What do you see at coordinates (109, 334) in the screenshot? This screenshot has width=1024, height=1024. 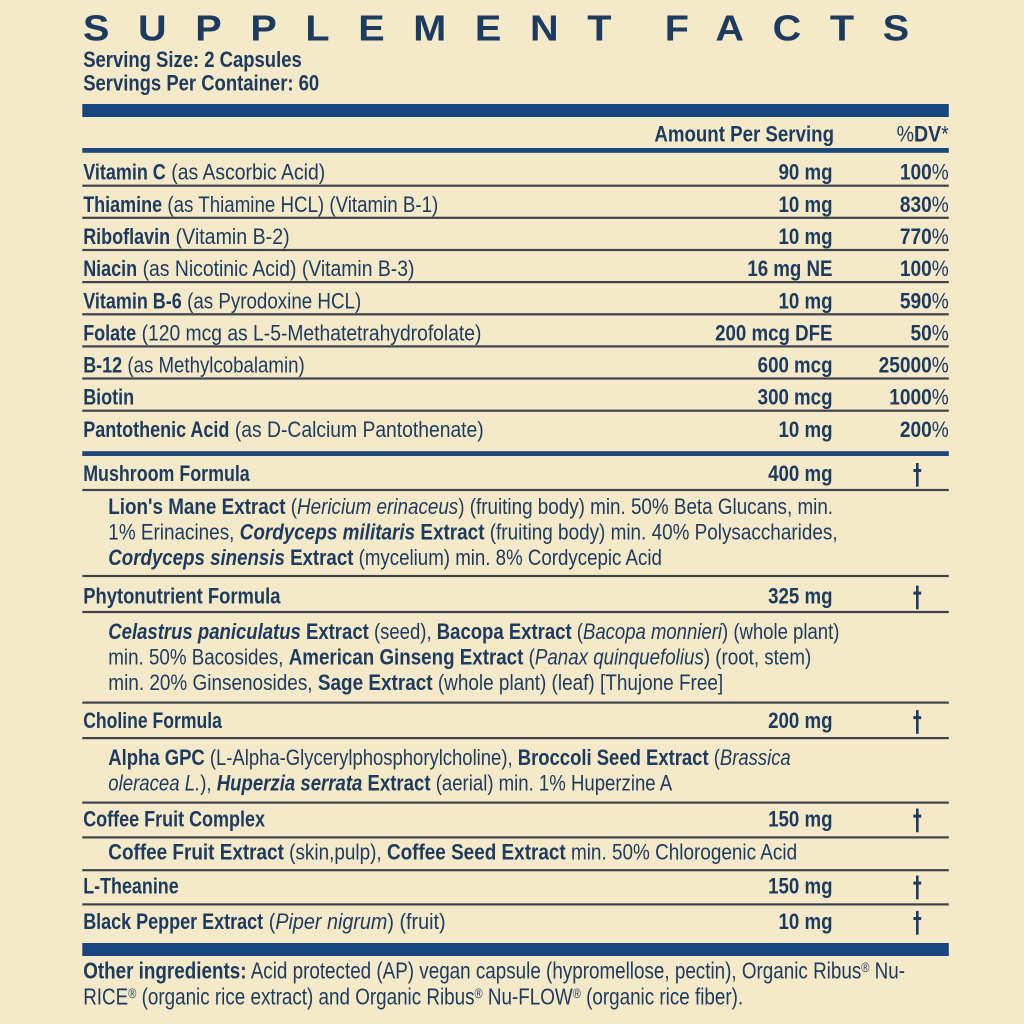 I see `svg-text: Folate` at bounding box center [109, 334].